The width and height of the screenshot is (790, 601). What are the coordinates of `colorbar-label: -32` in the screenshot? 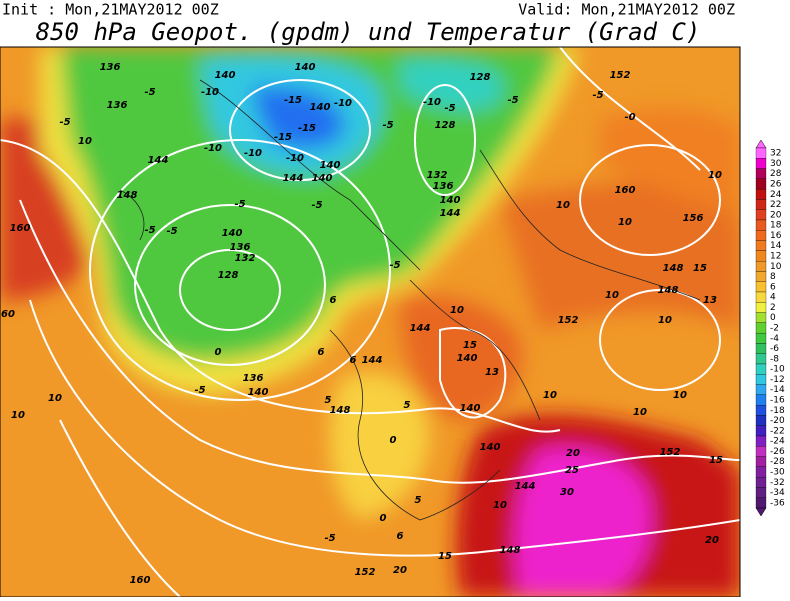 It's located at (777, 483).